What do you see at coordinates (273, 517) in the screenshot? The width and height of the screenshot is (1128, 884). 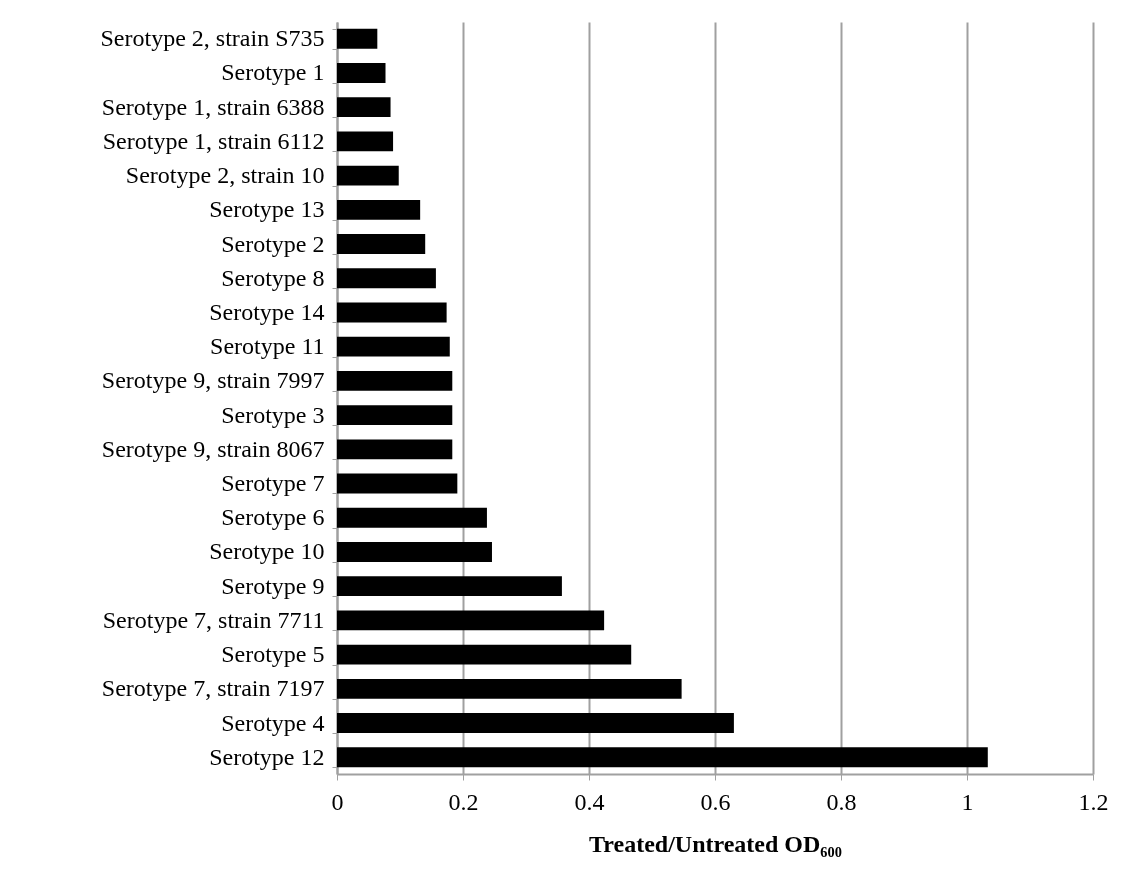 I see `y-tick-label: Serotype 6` at bounding box center [273, 517].